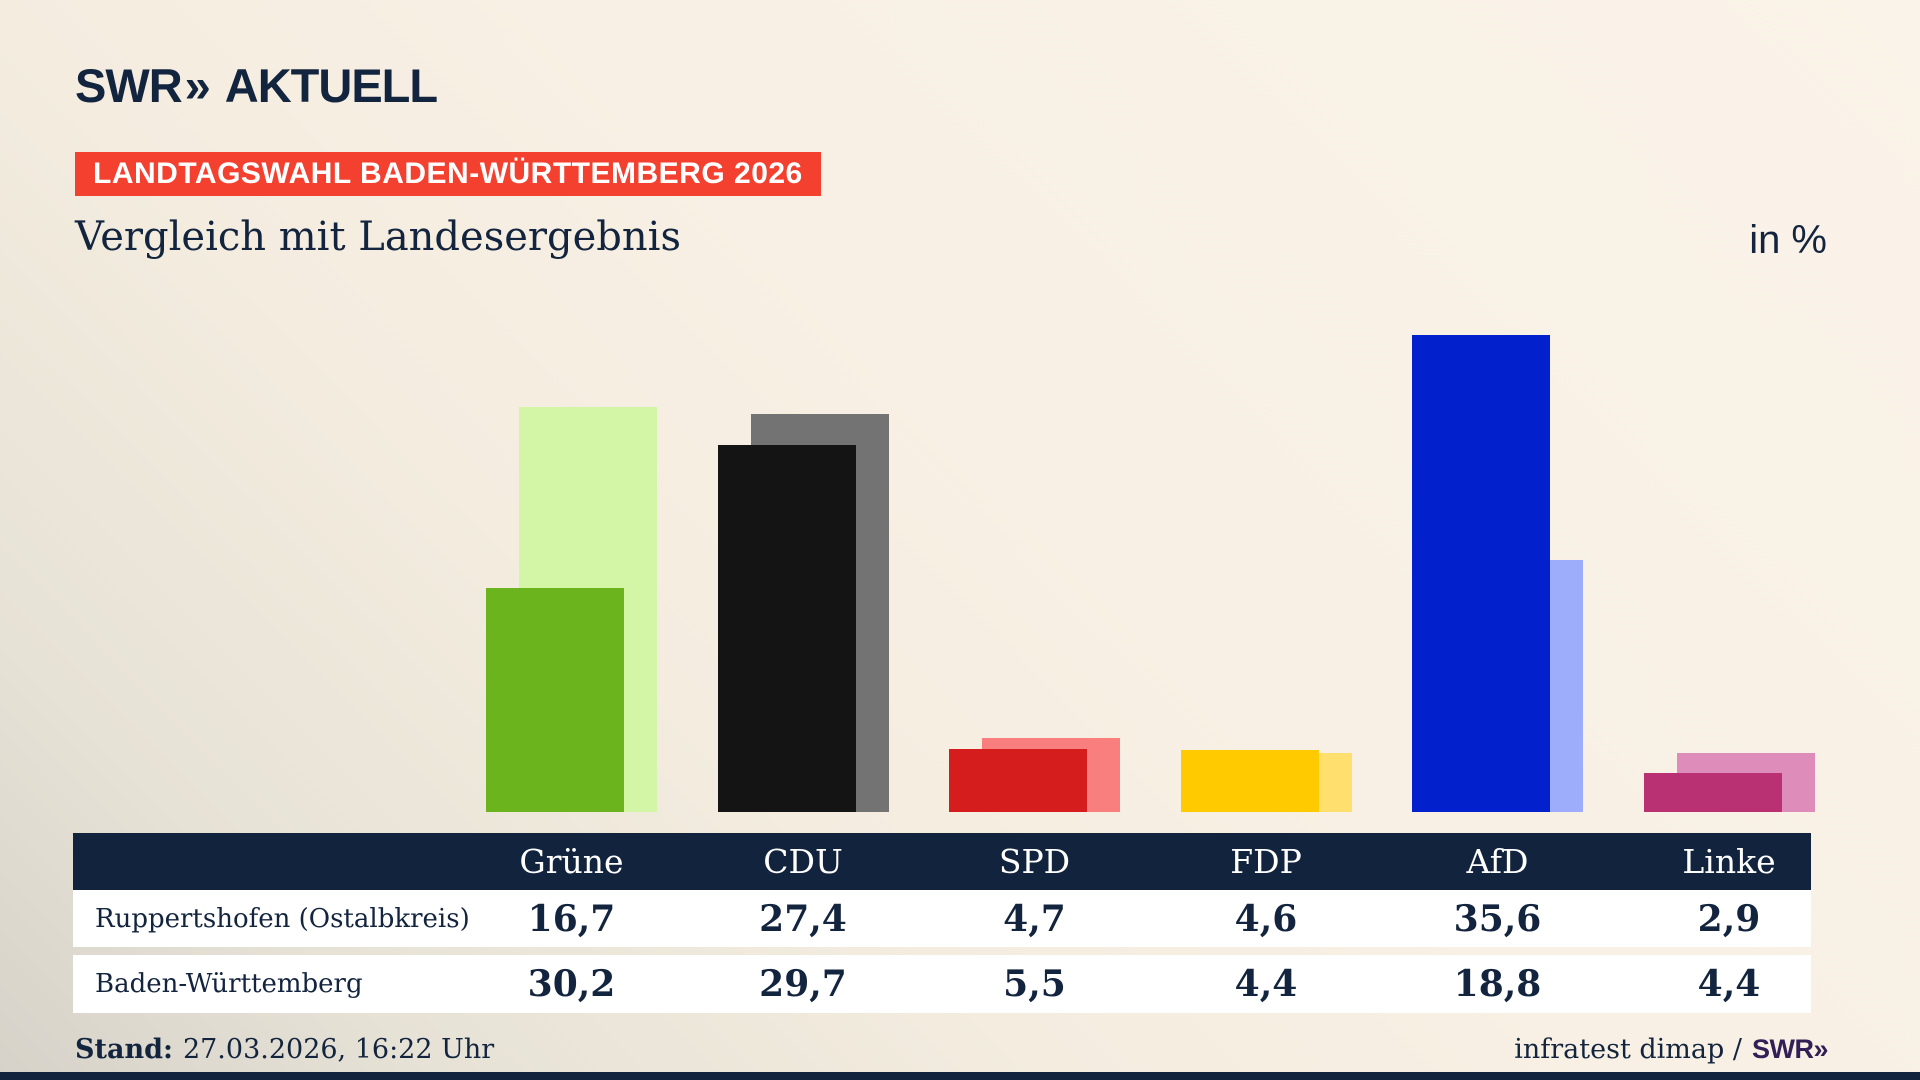  Describe the element at coordinates (378, 237) in the screenshot. I see `chart-title: Vergleich mit Landesergebnis` at that location.